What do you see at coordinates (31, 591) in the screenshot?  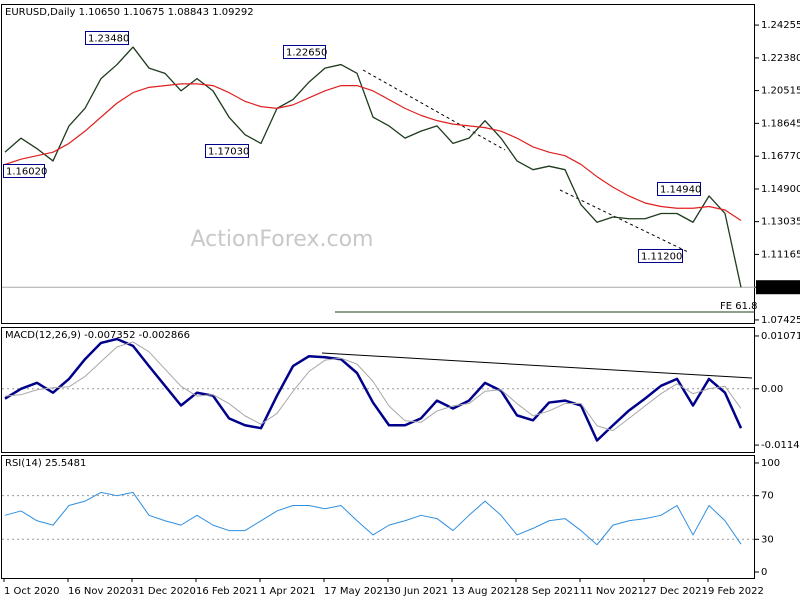 I see `x-tick-label: 1 Oct 2020` at bounding box center [31, 591].